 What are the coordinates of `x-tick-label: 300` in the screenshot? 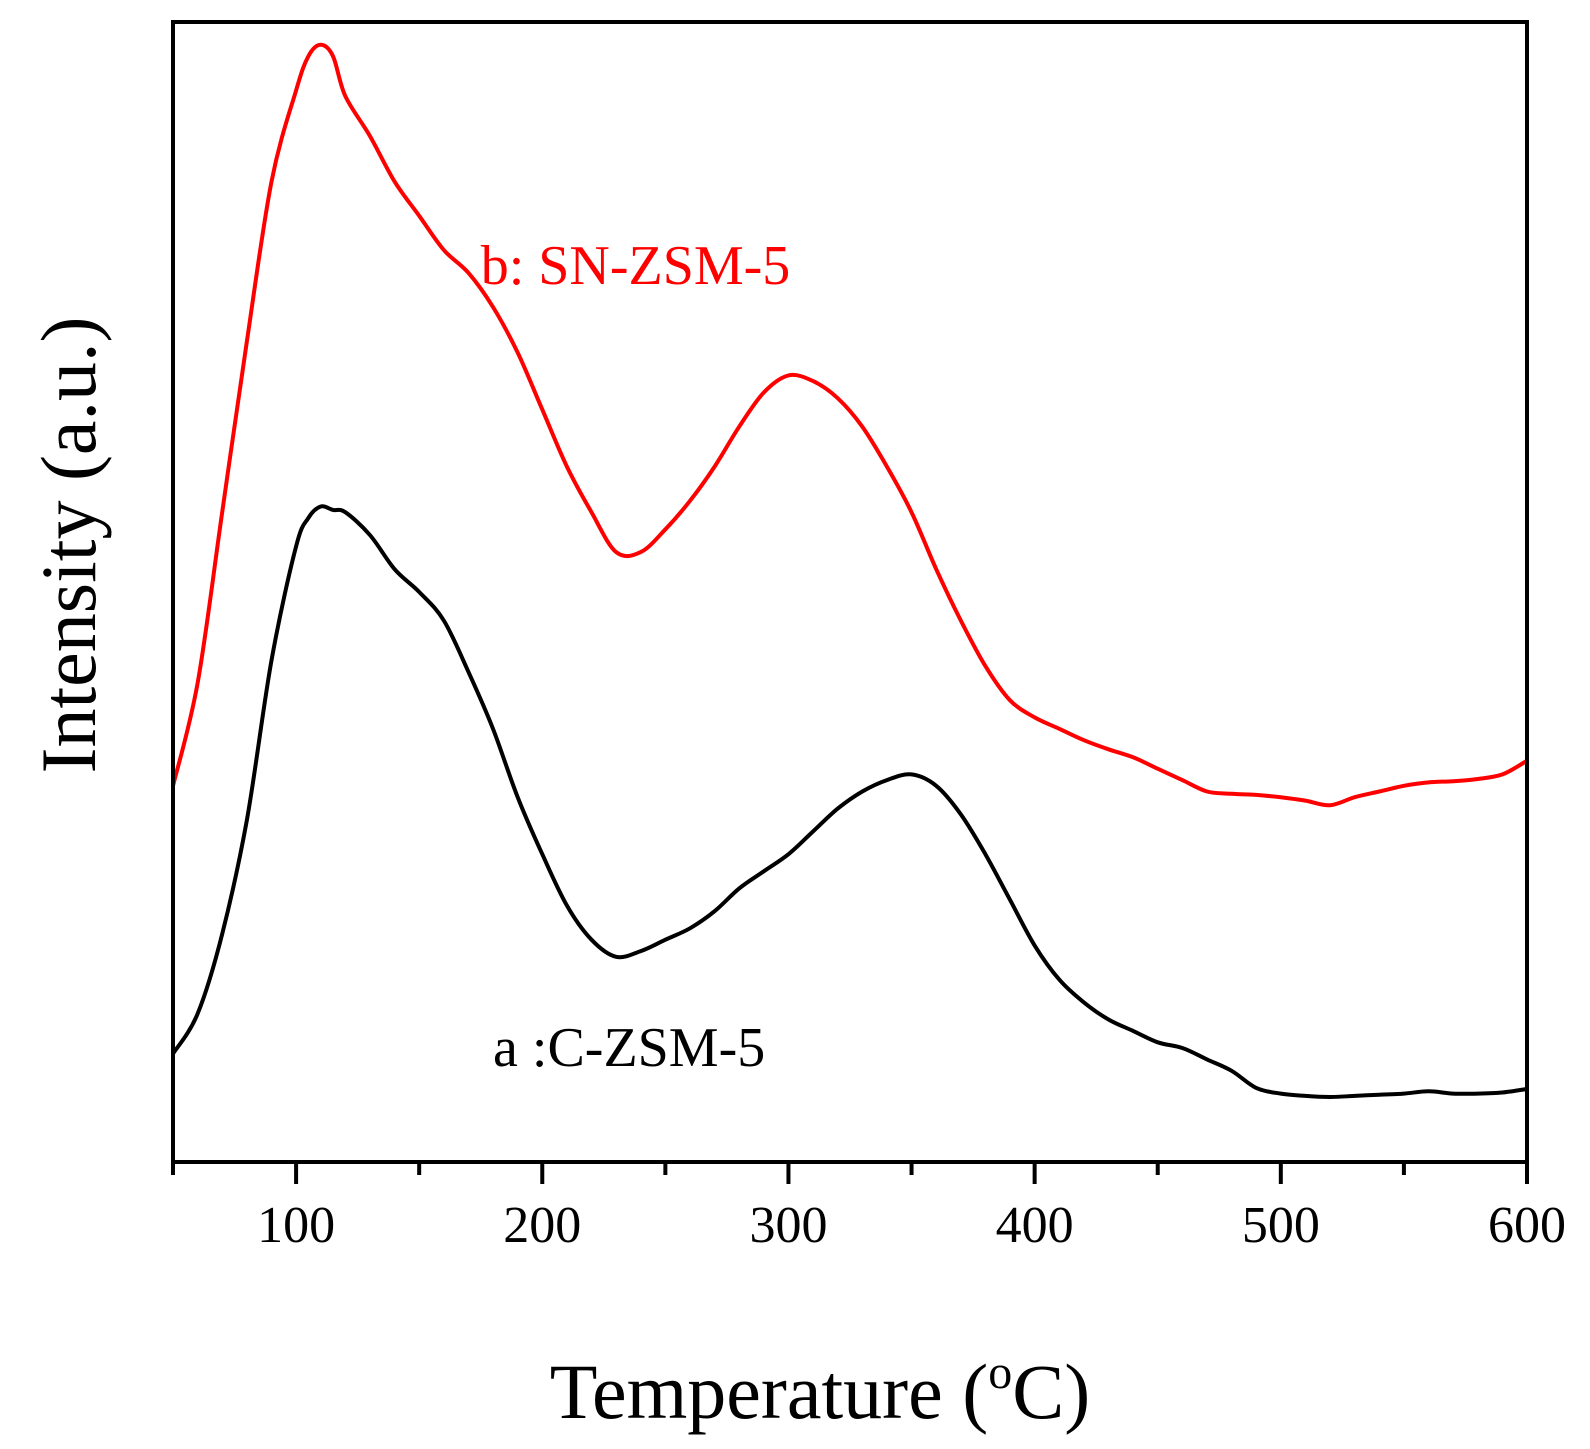 It's located at (788, 1225).